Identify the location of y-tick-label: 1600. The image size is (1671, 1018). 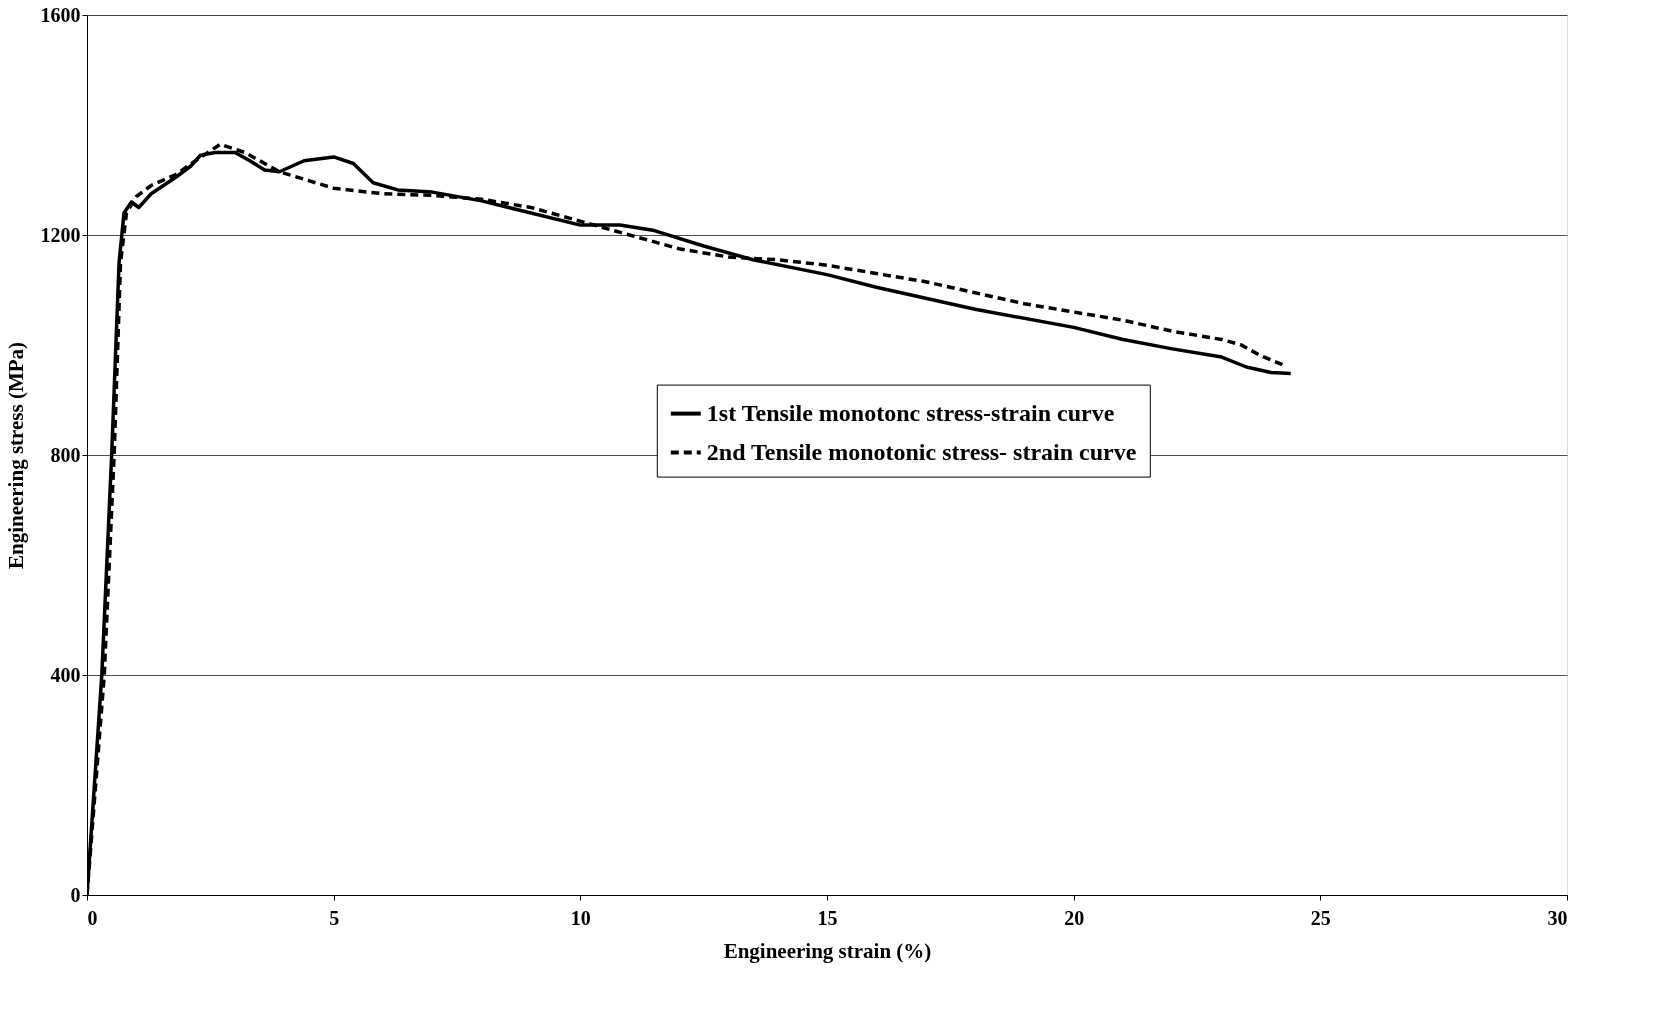
(60, 14).